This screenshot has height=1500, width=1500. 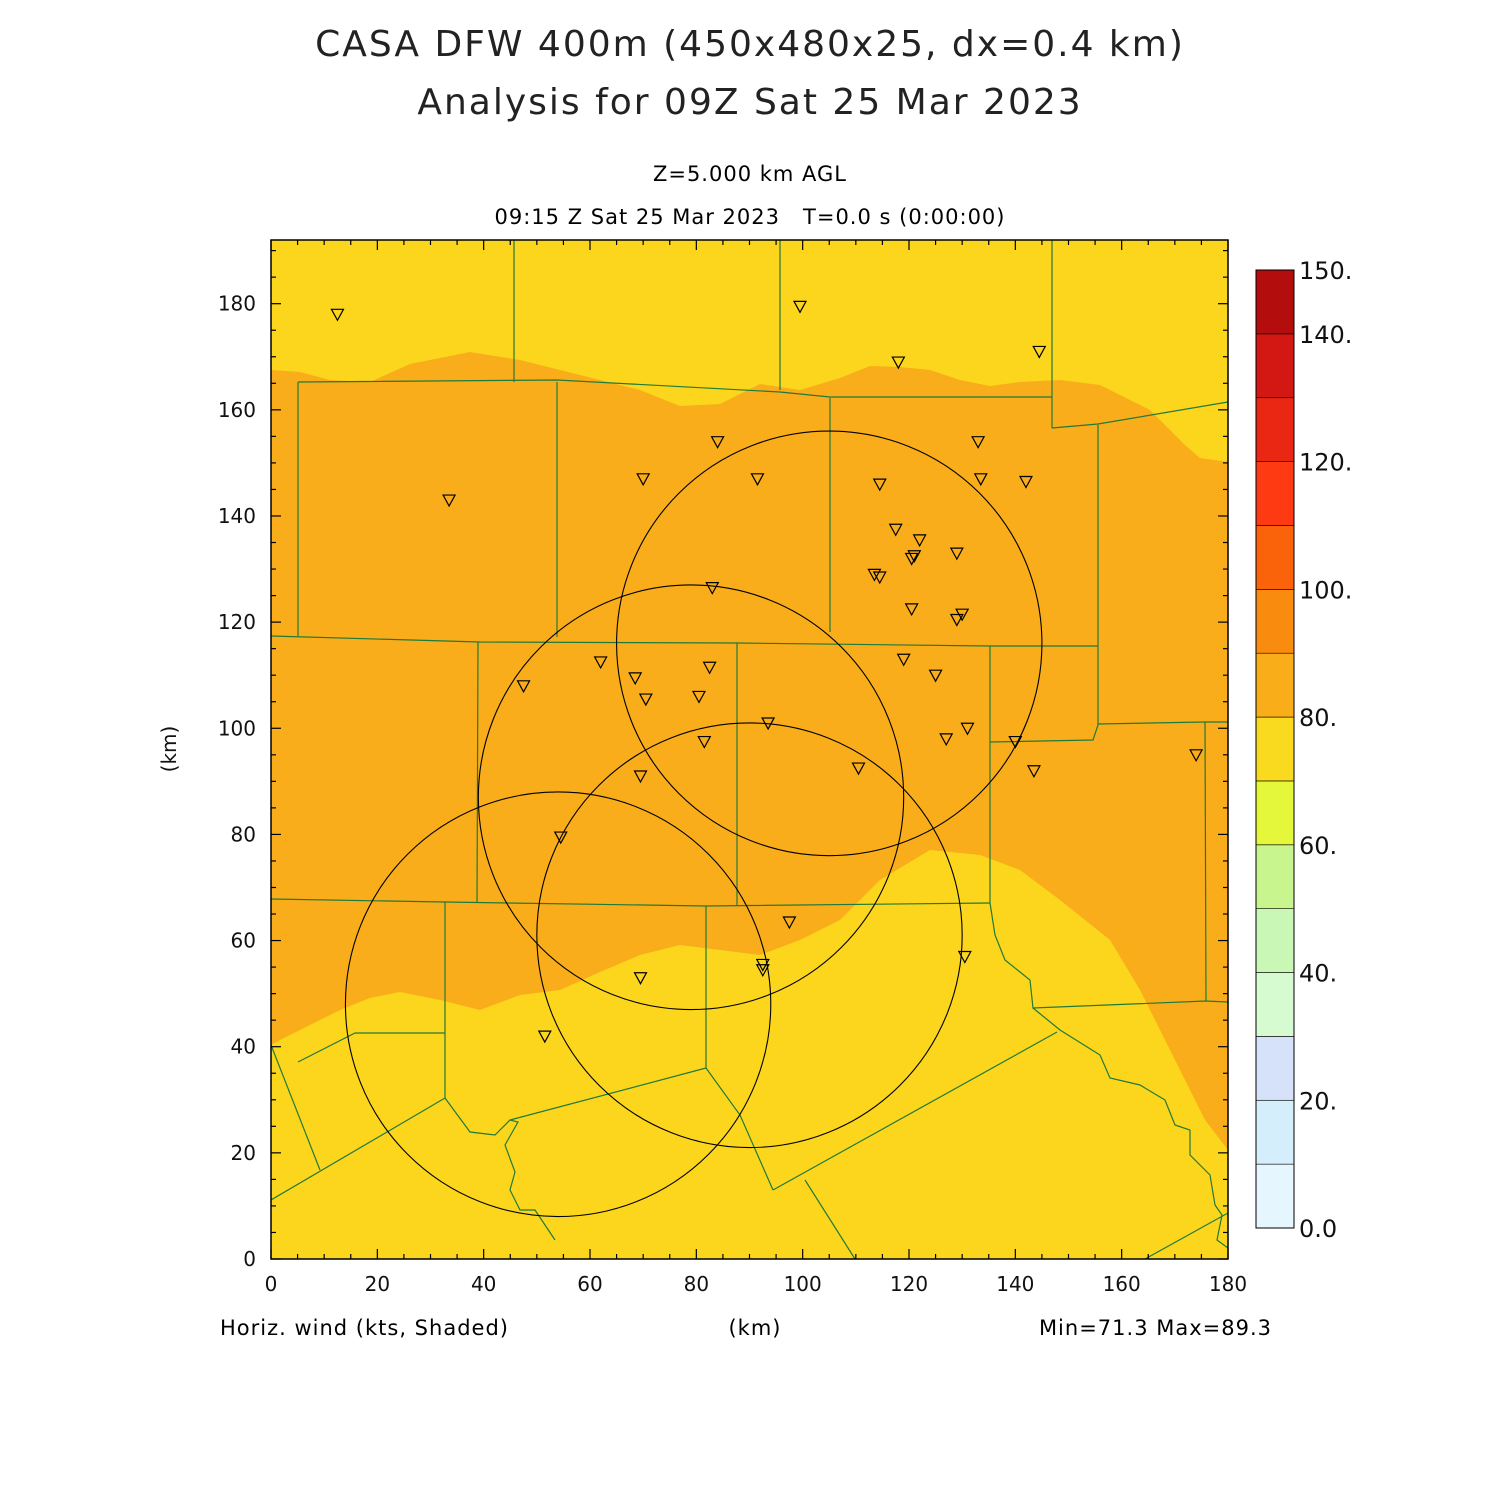 What do you see at coordinates (243, 834) in the screenshot?
I see `y-tick-label: 80` at bounding box center [243, 834].